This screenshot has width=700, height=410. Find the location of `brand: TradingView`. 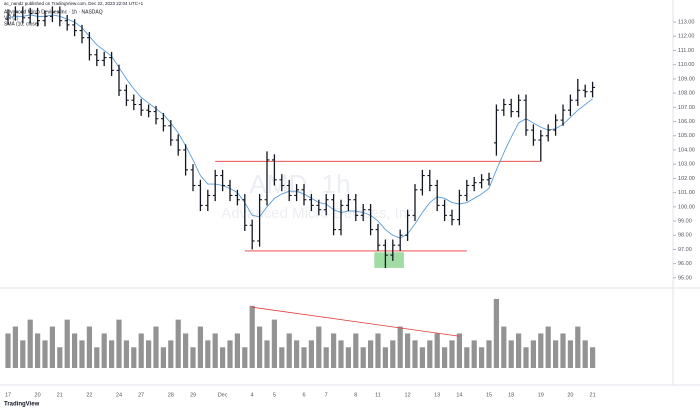

brand: TradingView is located at coordinates (22, 405).